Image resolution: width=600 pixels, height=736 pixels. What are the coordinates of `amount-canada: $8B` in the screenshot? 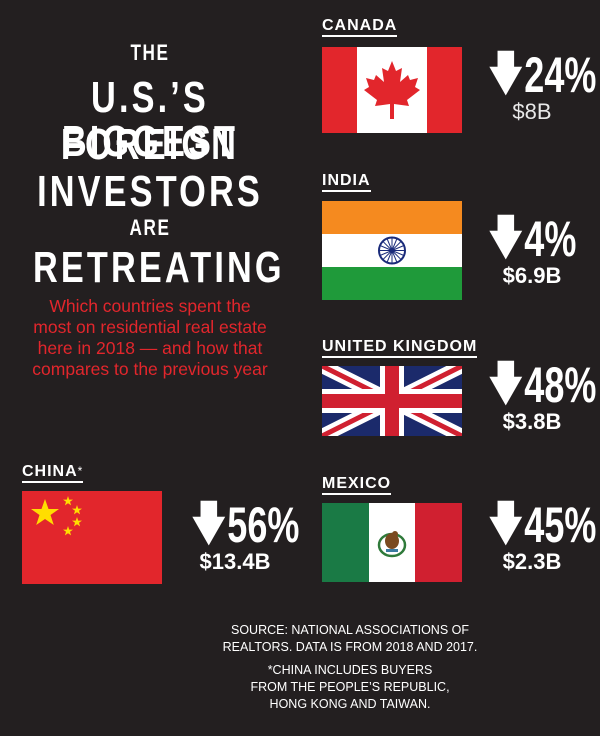 It's located at (532, 111).